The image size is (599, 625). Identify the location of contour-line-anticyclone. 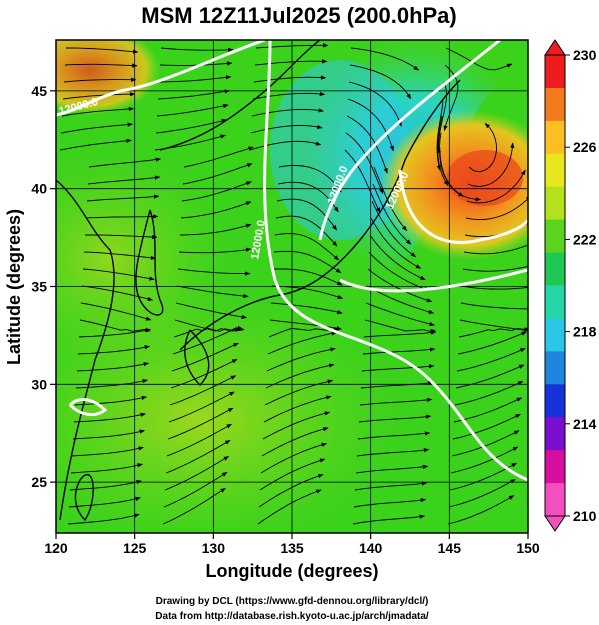
(463, 206).